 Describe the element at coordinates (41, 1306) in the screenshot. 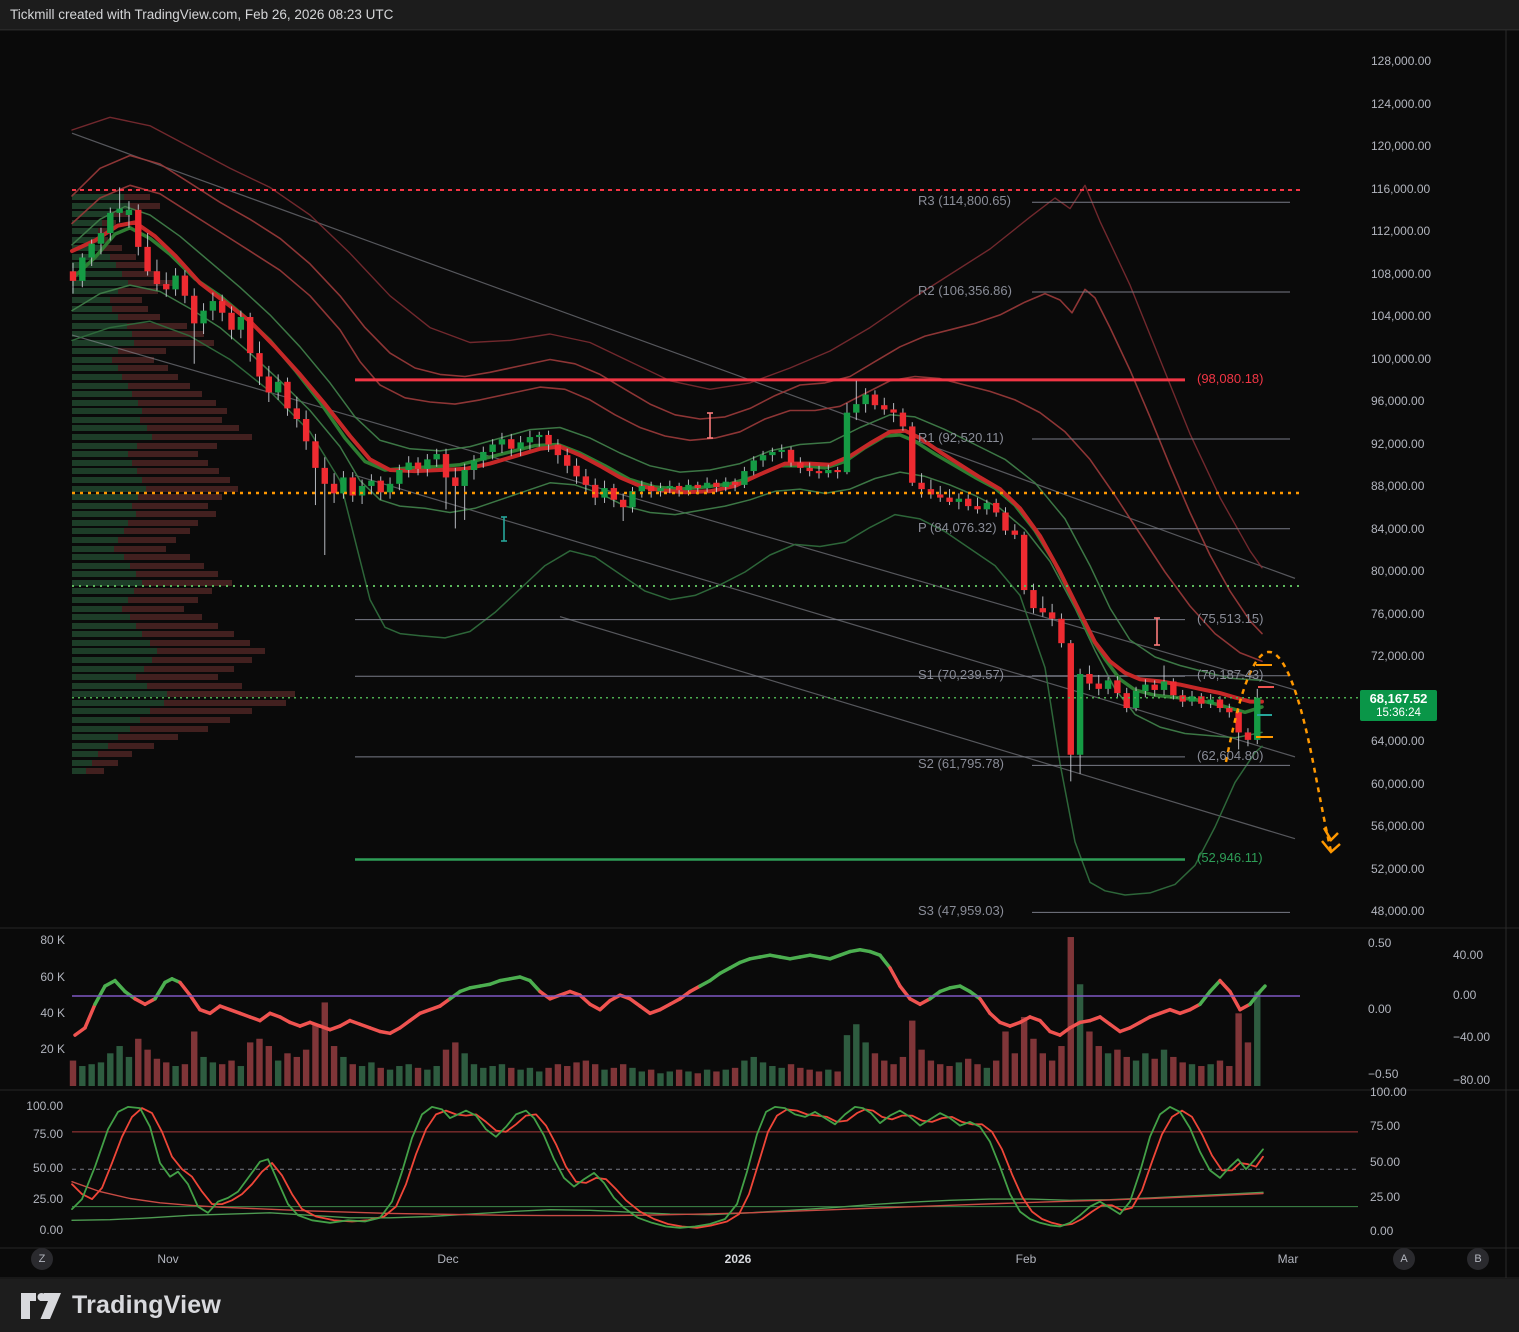

I see `tradingview-logo-icon` at that location.